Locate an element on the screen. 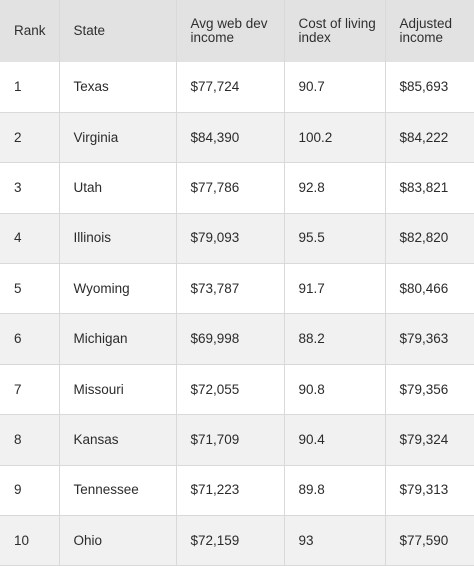 The image size is (474, 566). cost-of-living-cell: 90.8 is located at coordinates (335, 390).